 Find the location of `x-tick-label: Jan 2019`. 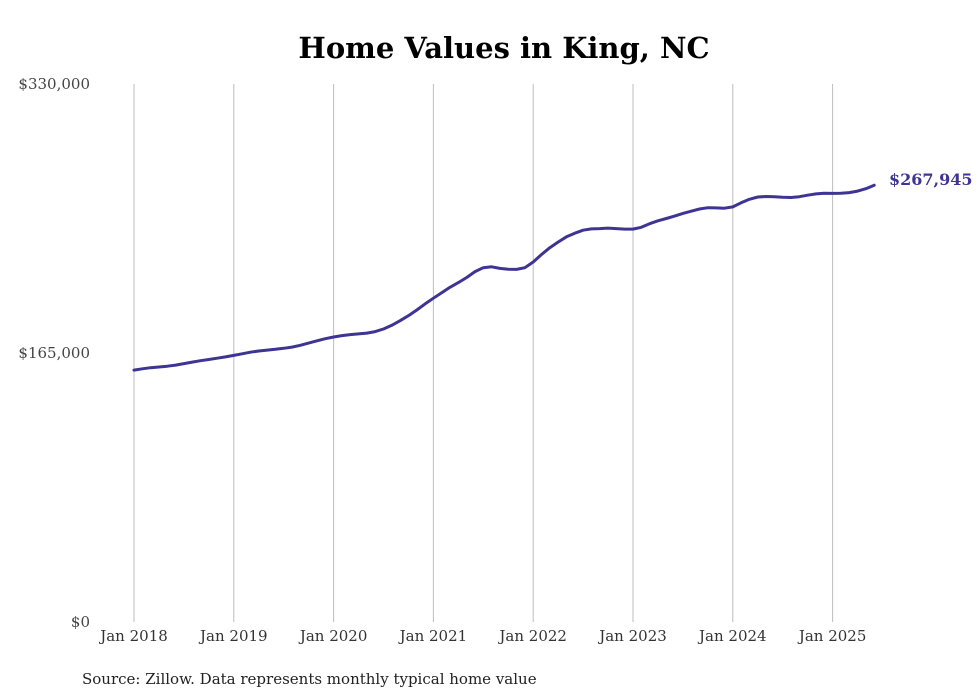

x-tick-label: Jan 2019 is located at coordinates (233, 636).